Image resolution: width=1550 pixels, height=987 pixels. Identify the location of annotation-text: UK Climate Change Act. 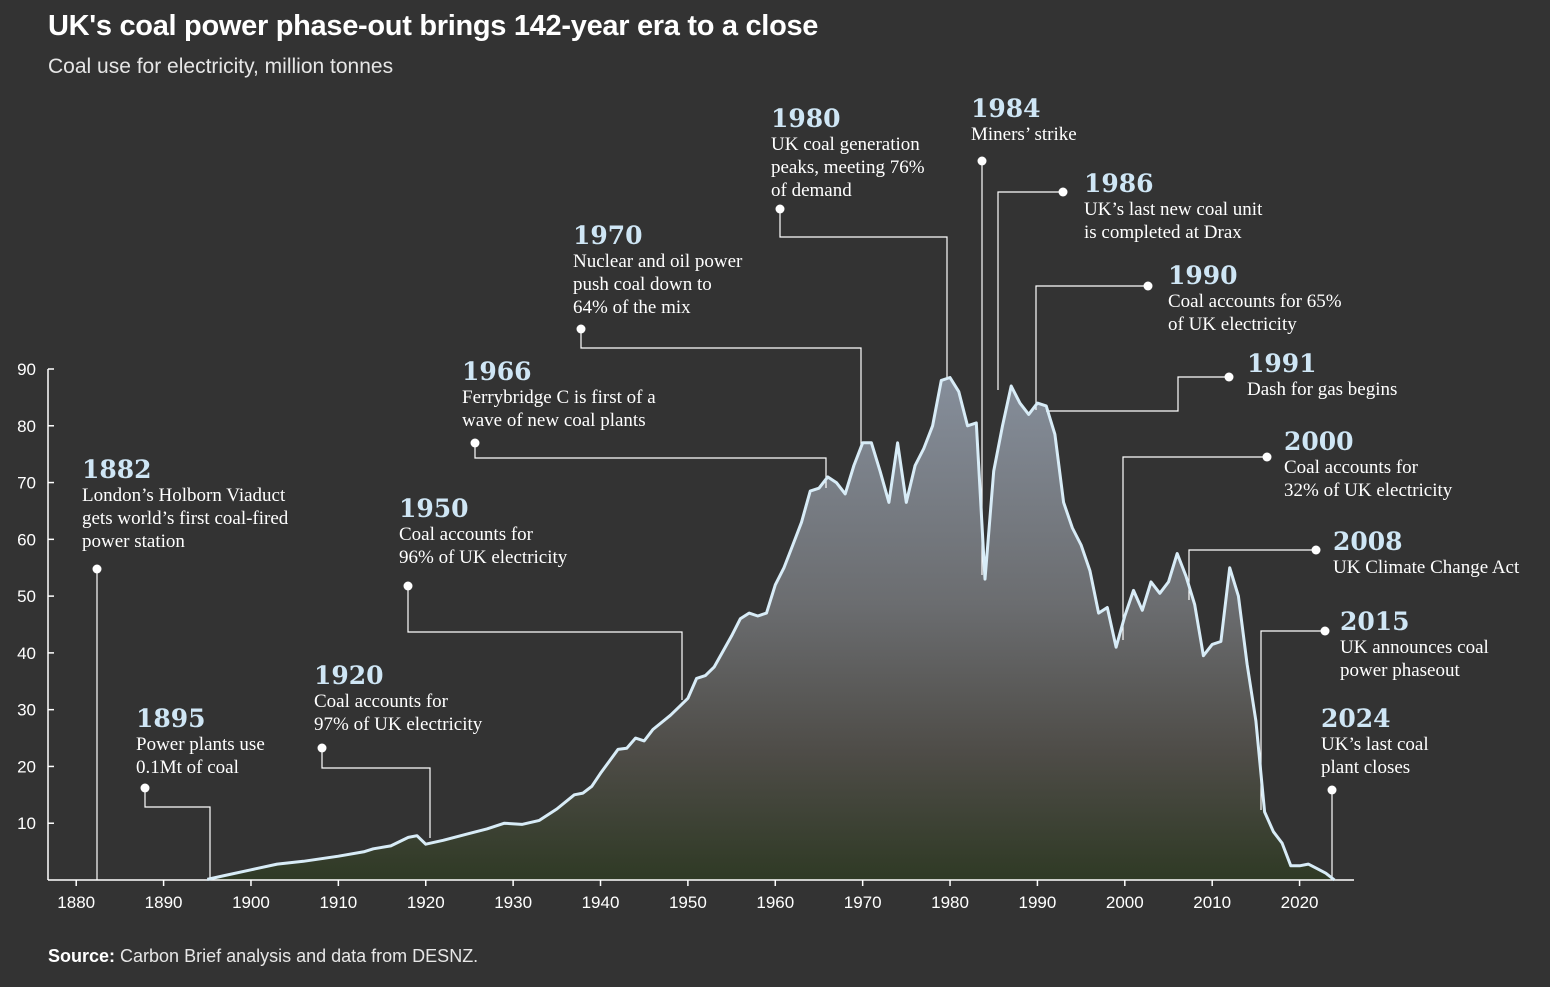
(1426, 567).